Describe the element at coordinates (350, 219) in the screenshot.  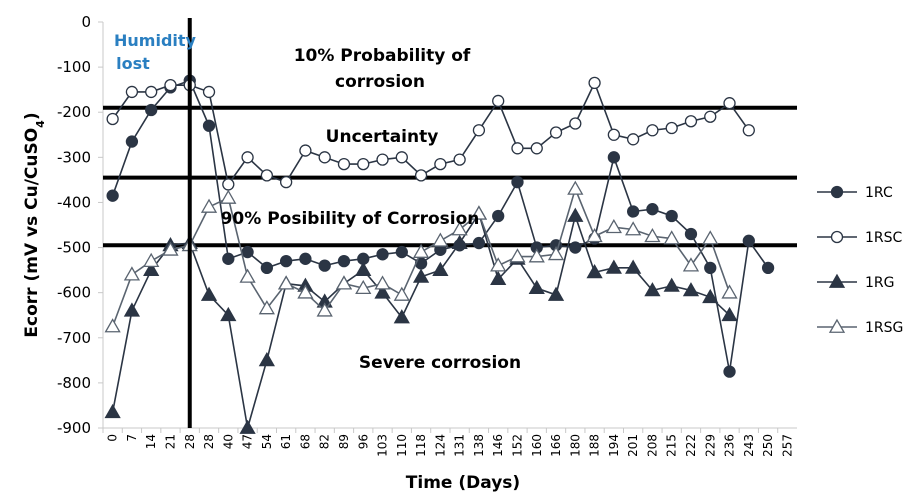
I see `zone-90pct-label: 90% Posibility of Corrosion` at that location.